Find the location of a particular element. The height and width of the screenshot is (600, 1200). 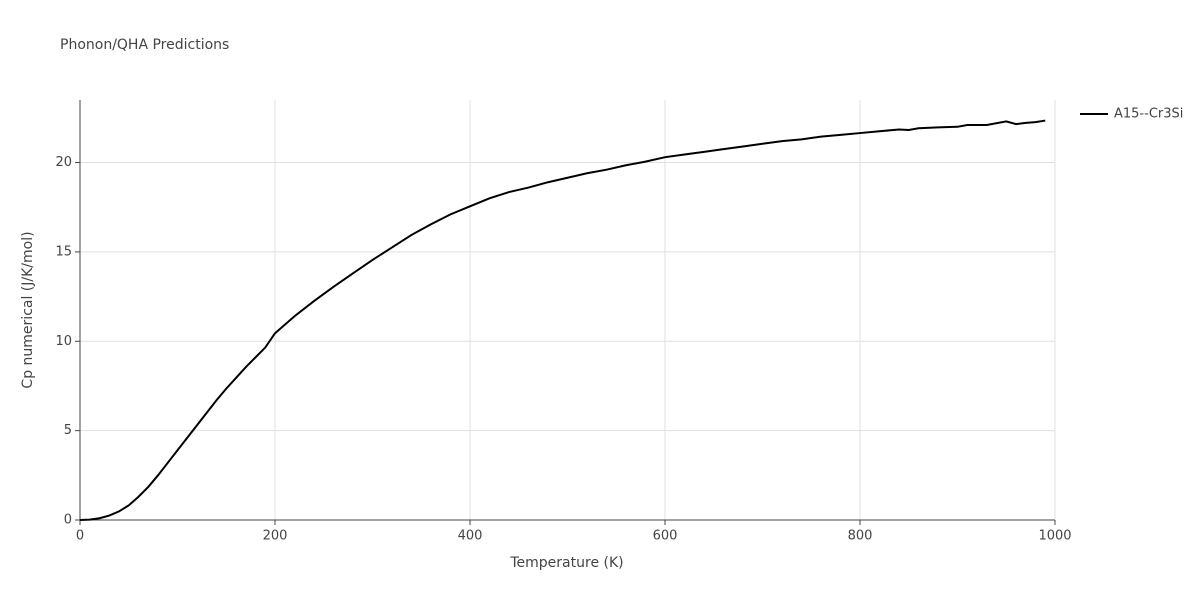

y-tick-label: 15 is located at coordinates (63, 251).